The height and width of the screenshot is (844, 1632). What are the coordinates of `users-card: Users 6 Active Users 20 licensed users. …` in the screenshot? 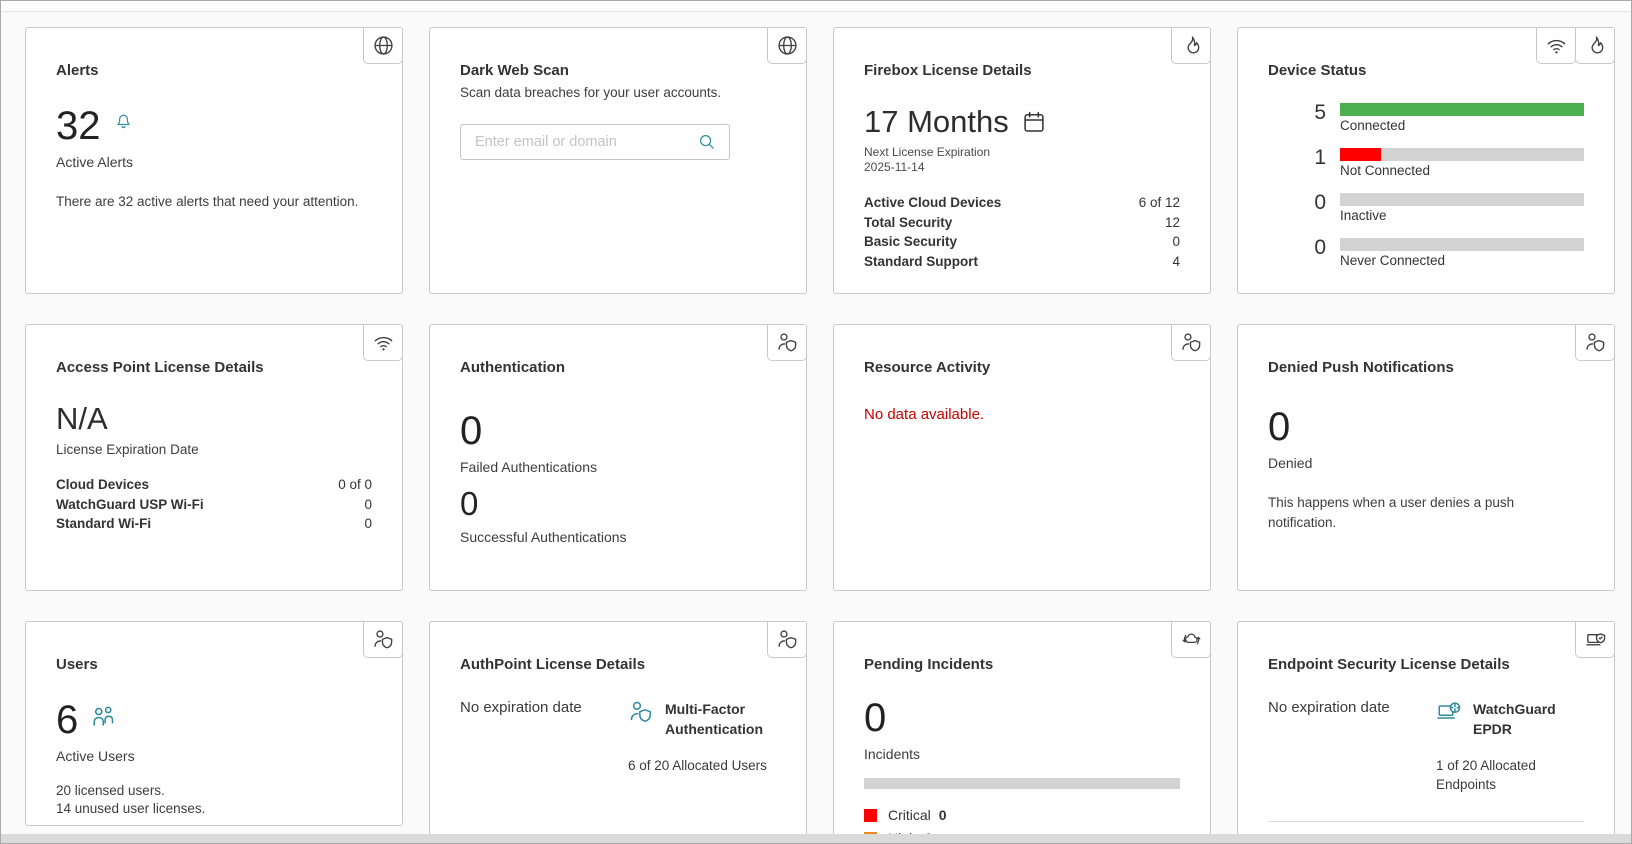 It's located at (214, 723).